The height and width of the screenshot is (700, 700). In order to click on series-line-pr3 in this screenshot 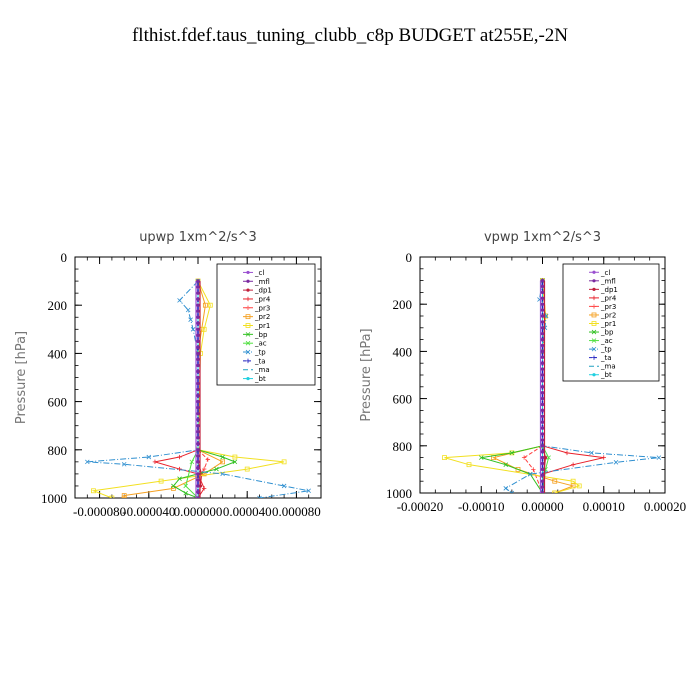, I will do `click(533, 469)`.